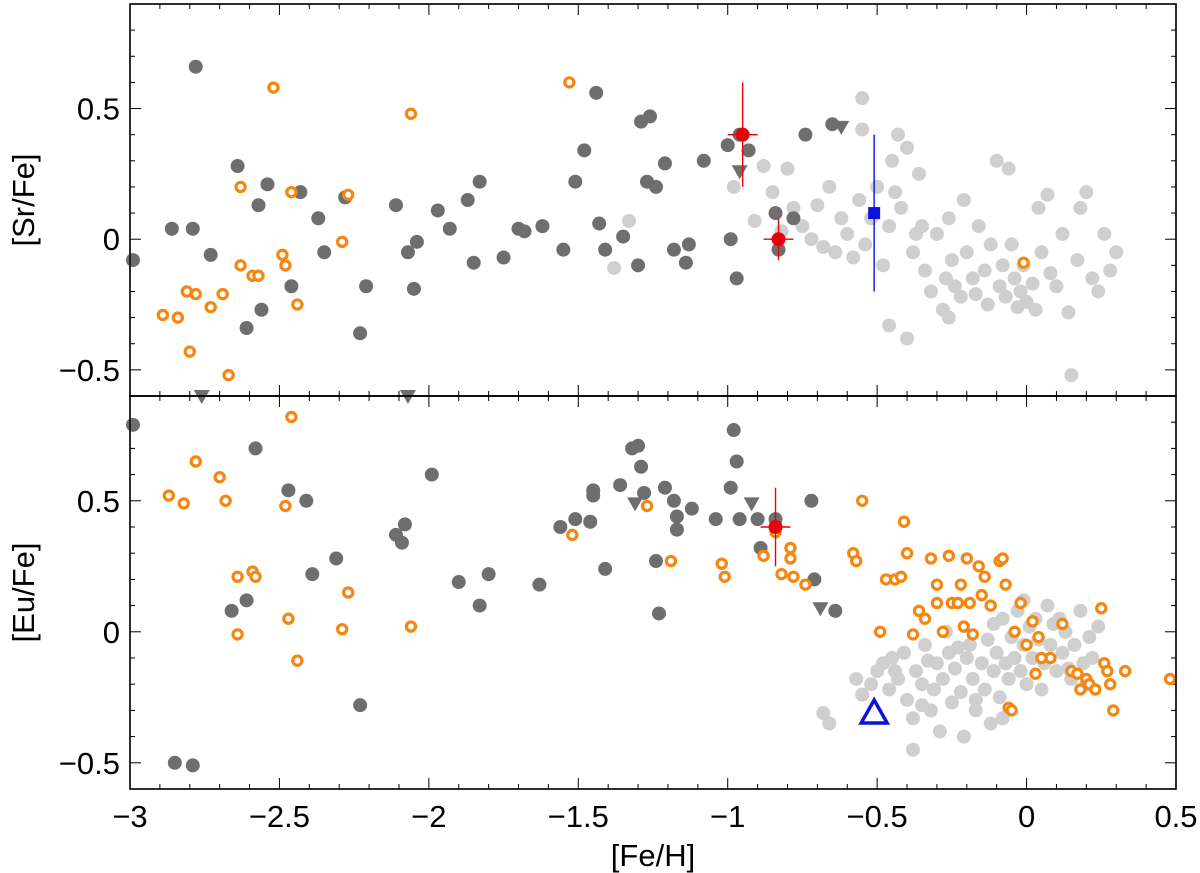 The width and height of the screenshot is (1200, 873). I want to click on x-tick-label: −2, so click(428, 816).